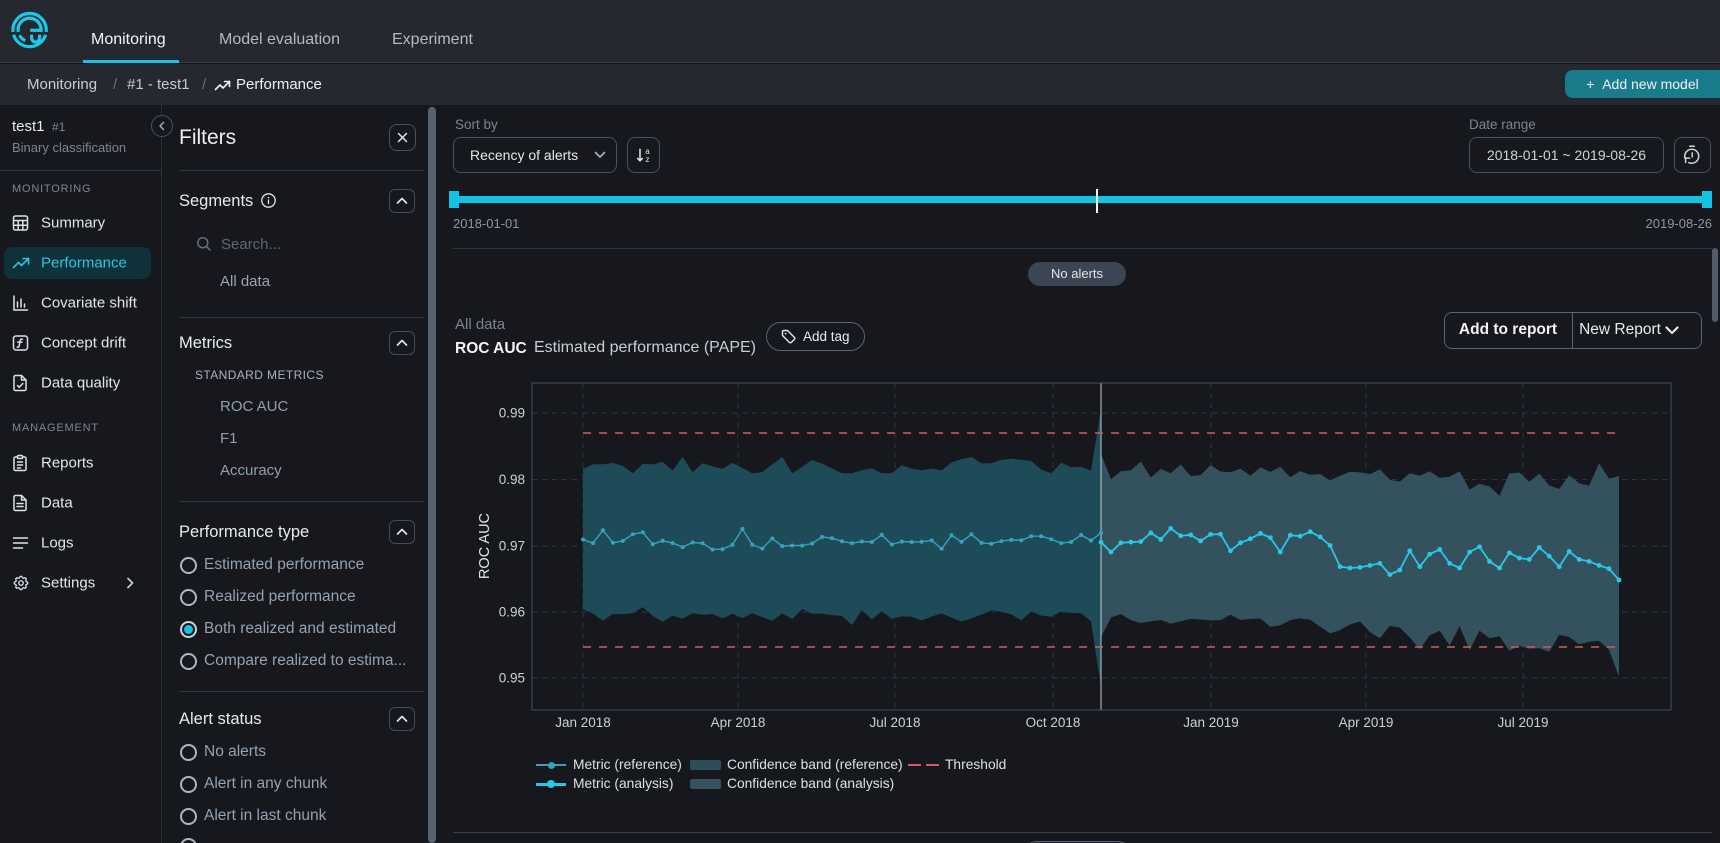 The width and height of the screenshot is (1720, 843). What do you see at coordinates (648, 159) in the screenshot?
I see `svg-text: z` at bounding box center [648, 159].